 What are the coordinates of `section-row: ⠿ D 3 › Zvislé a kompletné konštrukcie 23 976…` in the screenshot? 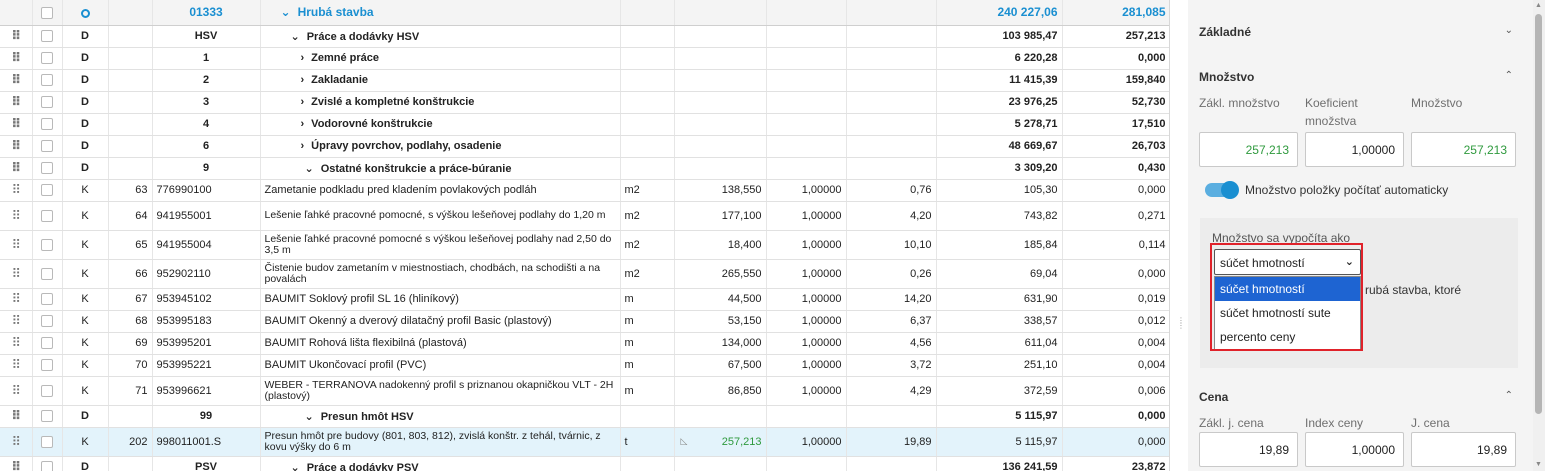 It's located at (584, 102).